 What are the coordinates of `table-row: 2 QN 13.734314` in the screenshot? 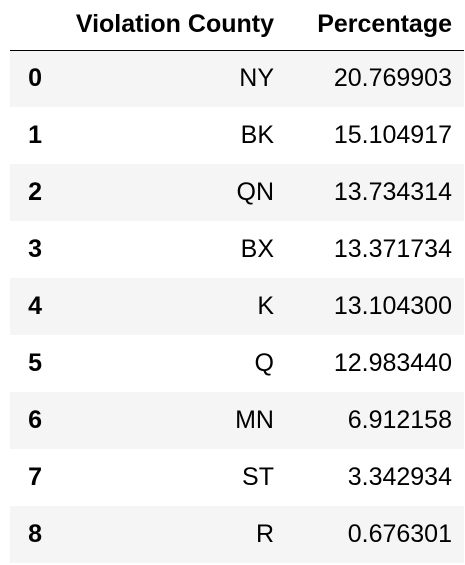 It's located at (237, 192).